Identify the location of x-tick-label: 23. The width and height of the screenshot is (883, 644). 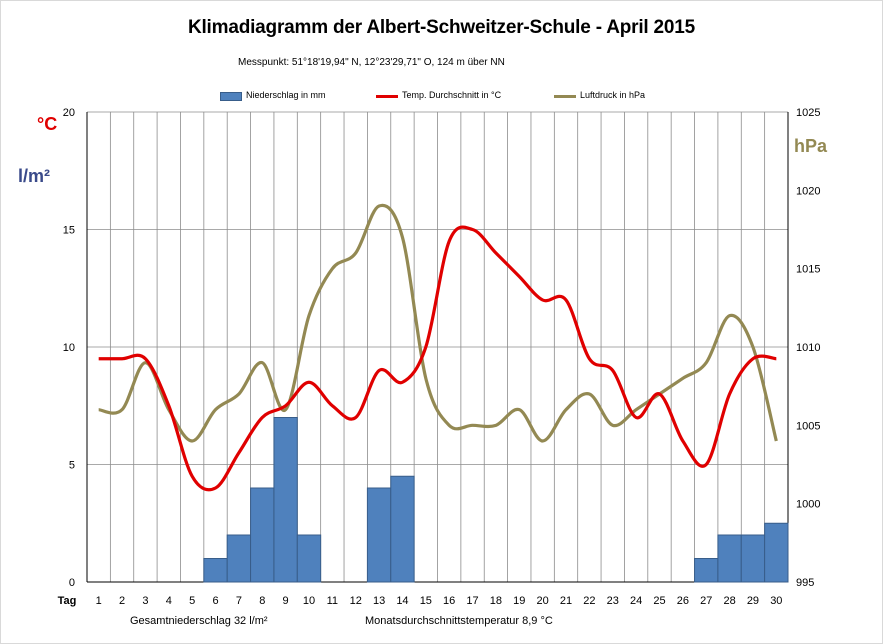
(613, 601).